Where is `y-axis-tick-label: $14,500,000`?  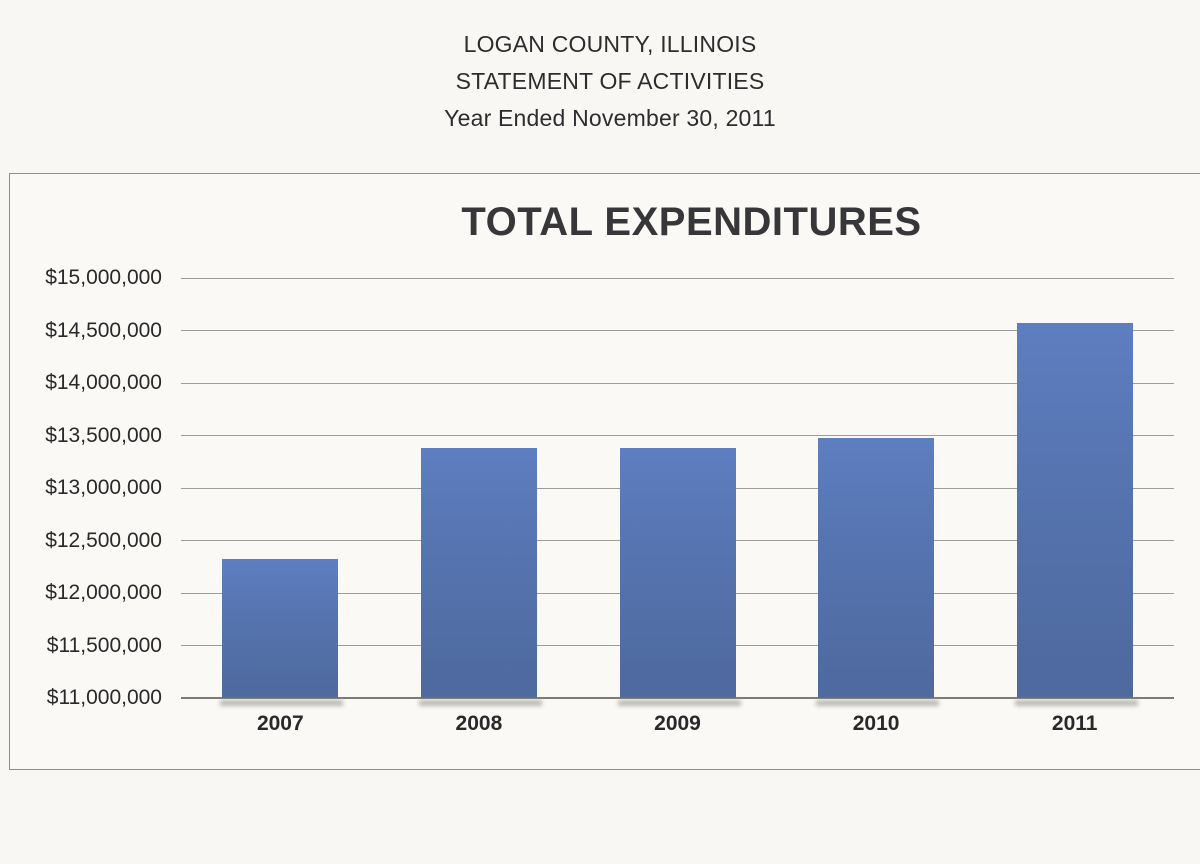
y-axis-tick-label: $14,500,000 is located at coordinates (103, 330).